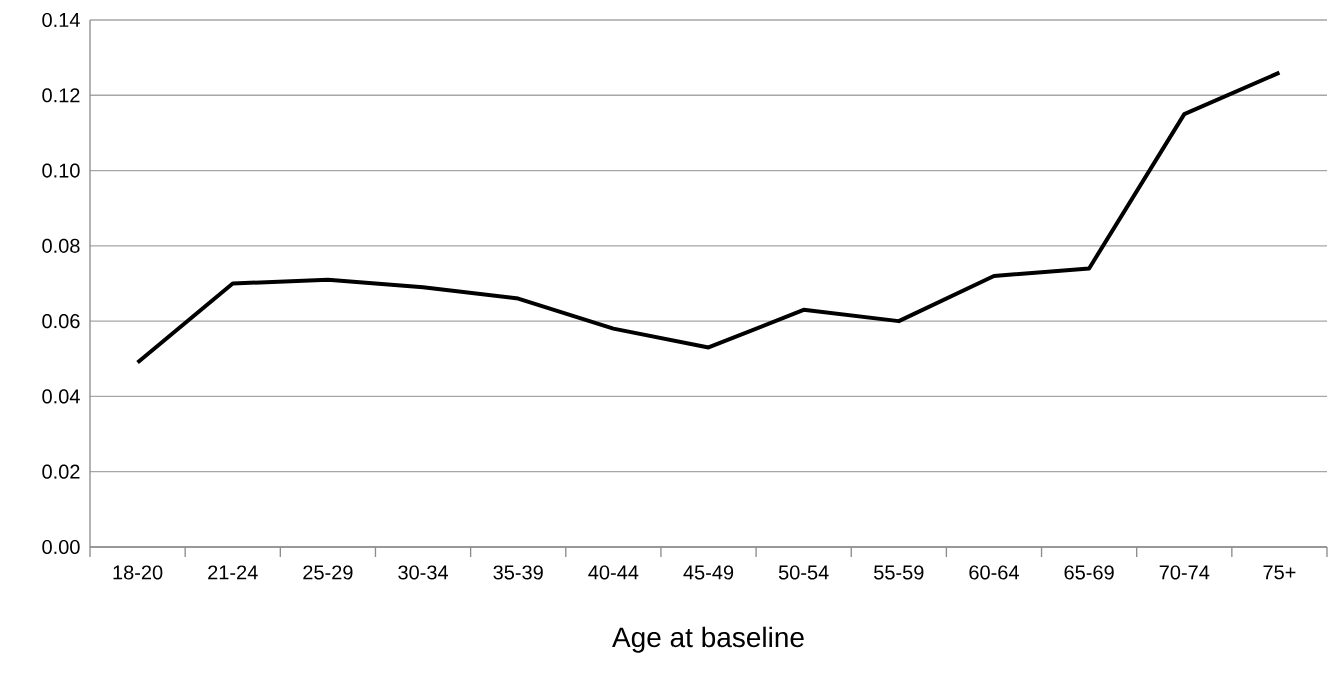  What do you see at coordinates (61, 20) in the screenshot?
I see `y-tick-label: 0.14` at bounding box center [61, 20].